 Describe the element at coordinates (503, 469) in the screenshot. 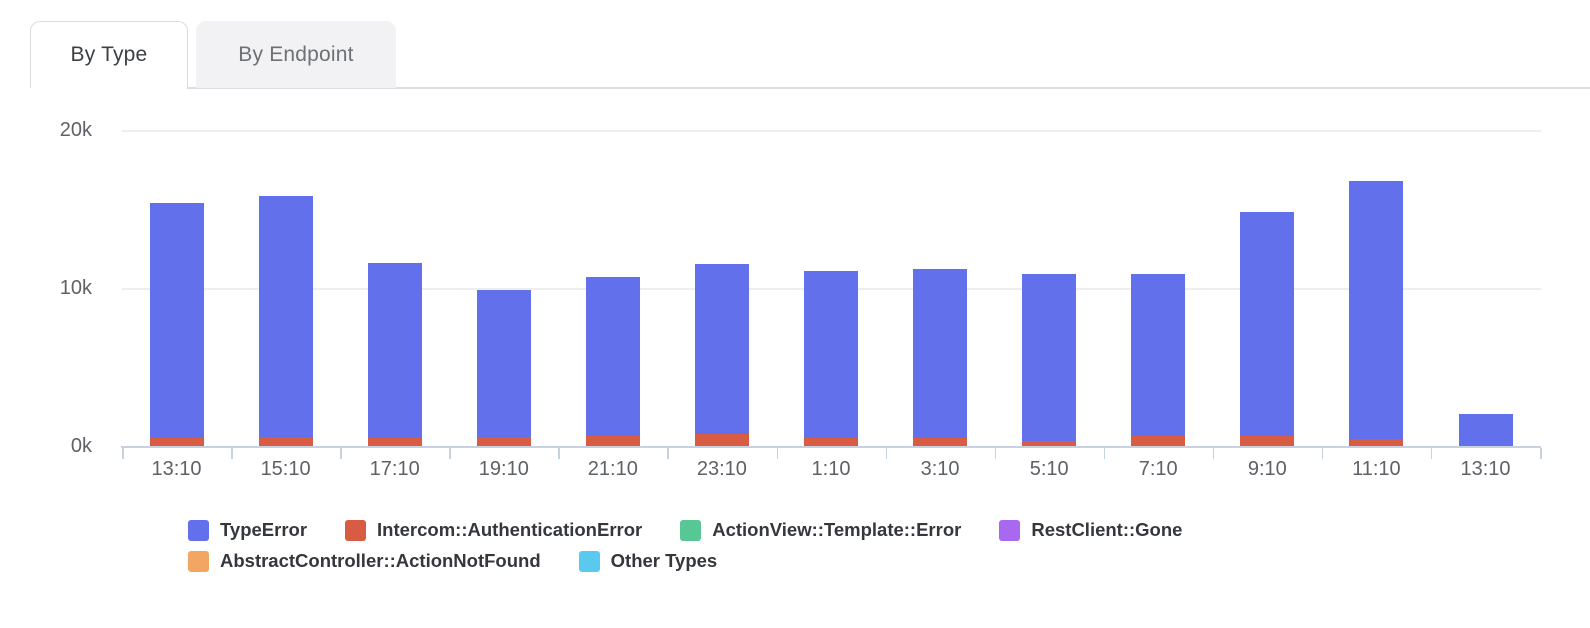

I see `x-axis-label-19:10-3: 19:10` at that location.